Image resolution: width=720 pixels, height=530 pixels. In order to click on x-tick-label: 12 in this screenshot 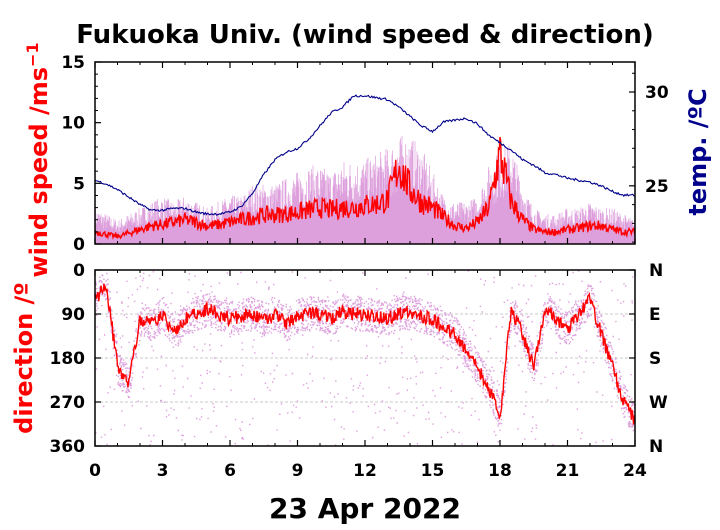, I will do `click(365, 471)`.